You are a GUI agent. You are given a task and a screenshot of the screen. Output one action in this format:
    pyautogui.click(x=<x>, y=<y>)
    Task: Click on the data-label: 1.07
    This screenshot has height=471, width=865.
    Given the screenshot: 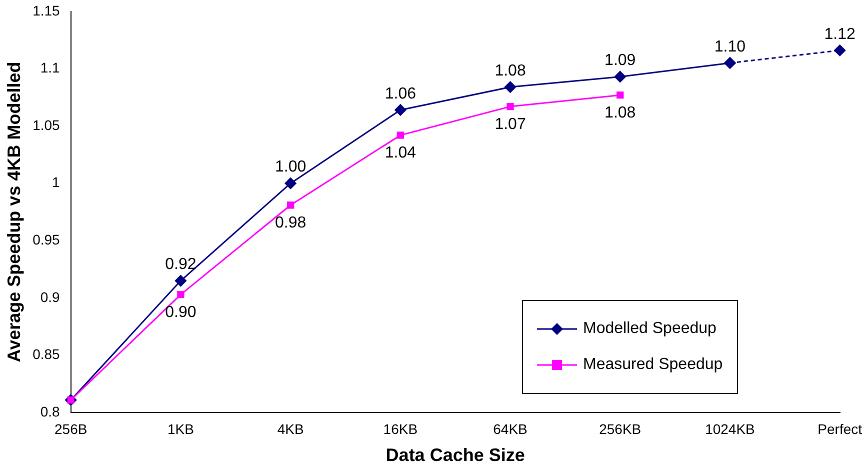 What is the action you would take?
    pyautogui.click(x=510, y=124)
    